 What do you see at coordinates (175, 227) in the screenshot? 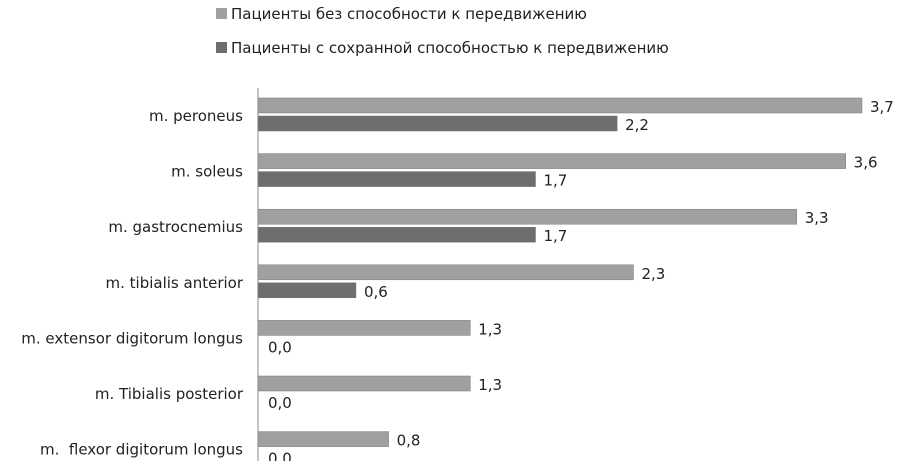
I see `category-label: m. gastrocnemius` at bounding box center [175, 227].